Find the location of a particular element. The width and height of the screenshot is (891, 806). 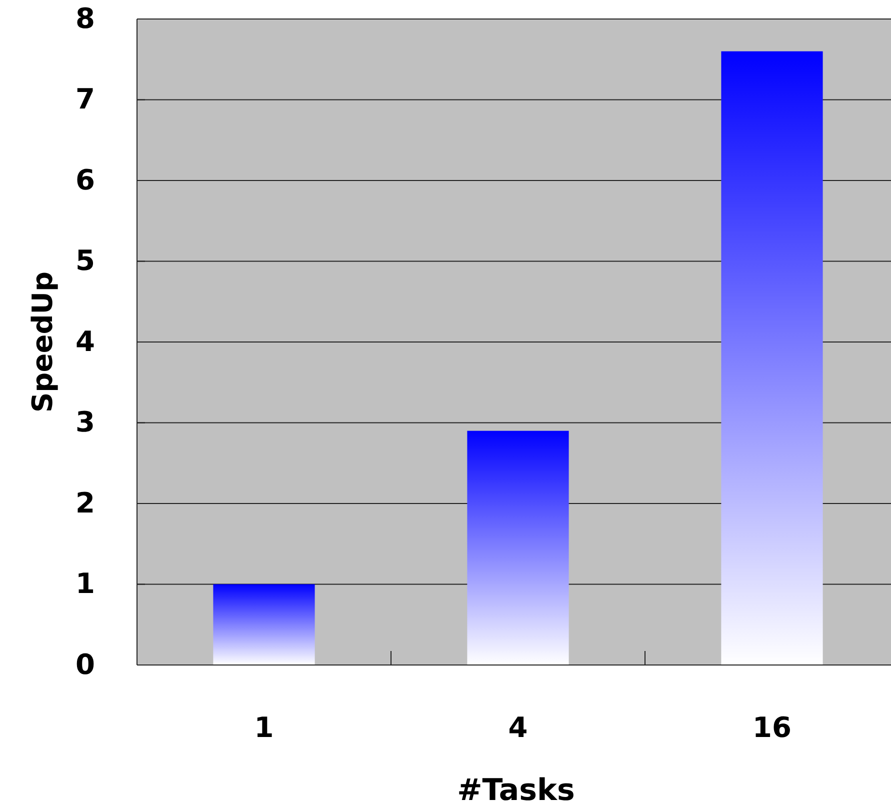

y-tick-label: 3 is located at coordinates (85, 422).